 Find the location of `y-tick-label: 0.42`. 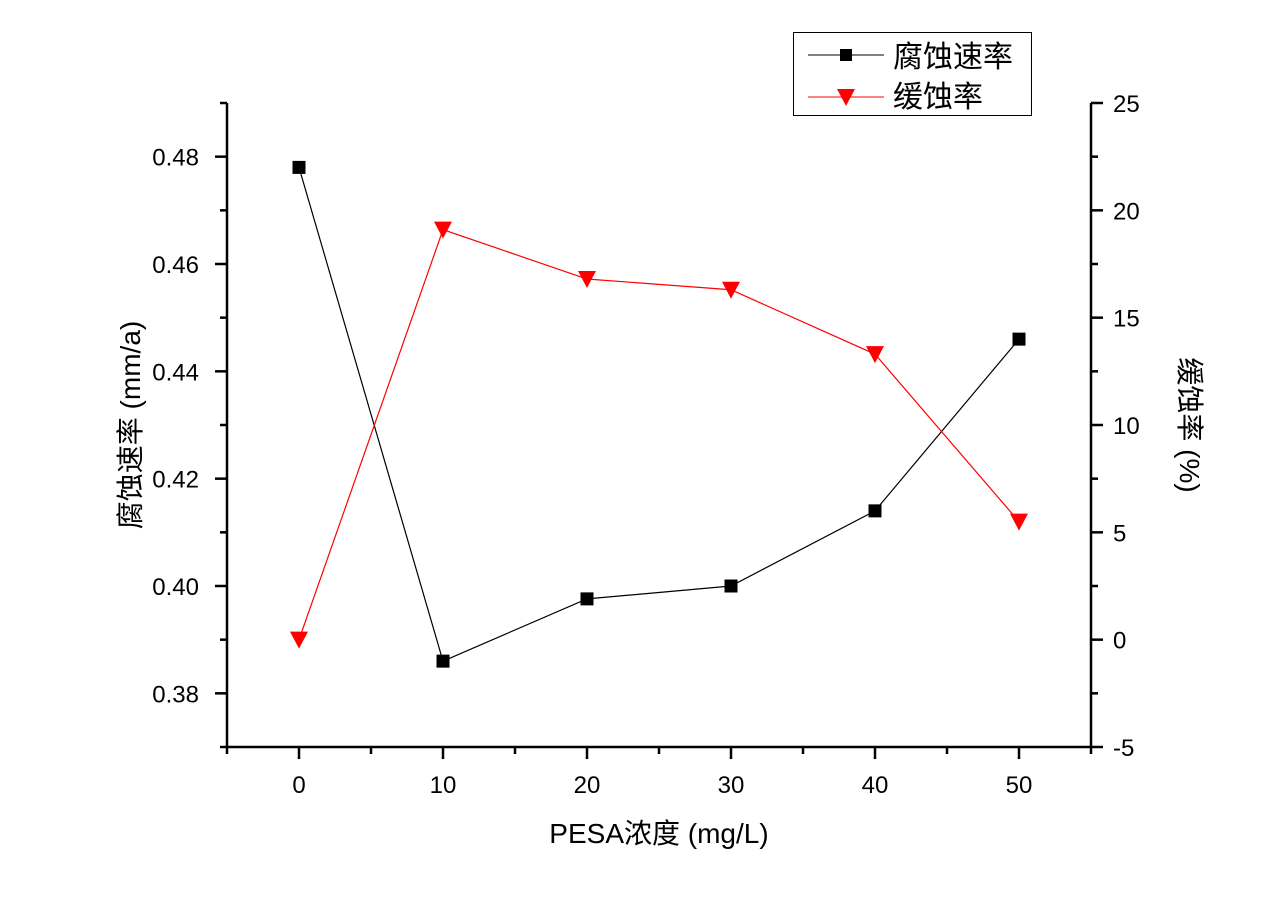

y-tick-label: 0.42 is located at coordinates (175, 480).